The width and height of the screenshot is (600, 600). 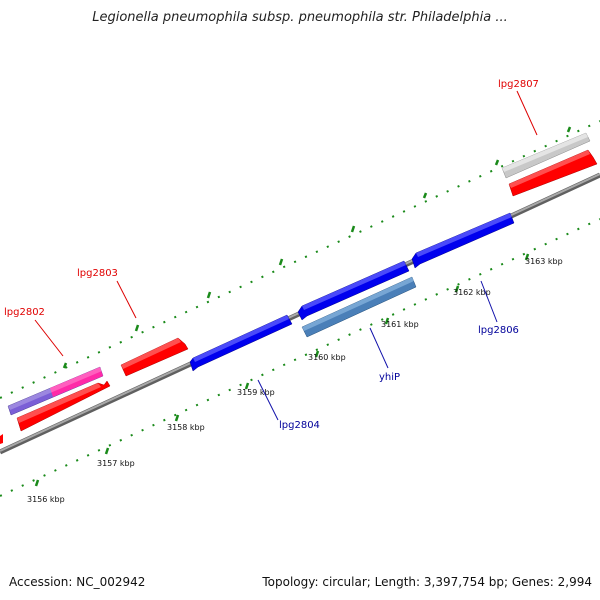 What do you see at coordinates (327, 357) in the screenshot?
I see `tick-label: 3160 kbp` at bounding box center [327, 357].